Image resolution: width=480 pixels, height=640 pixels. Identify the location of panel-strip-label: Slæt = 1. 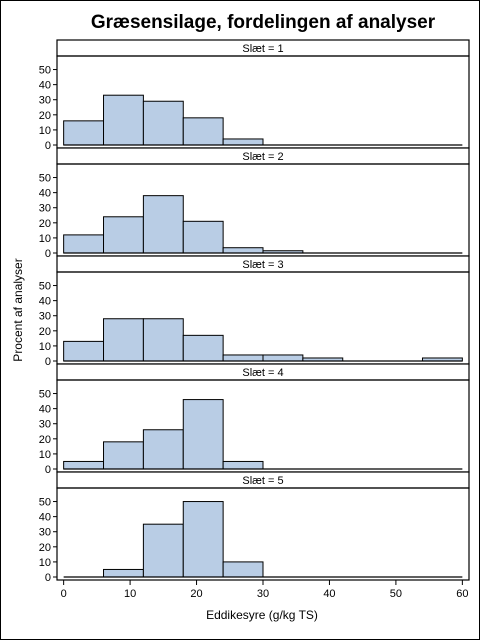
(262, 49).